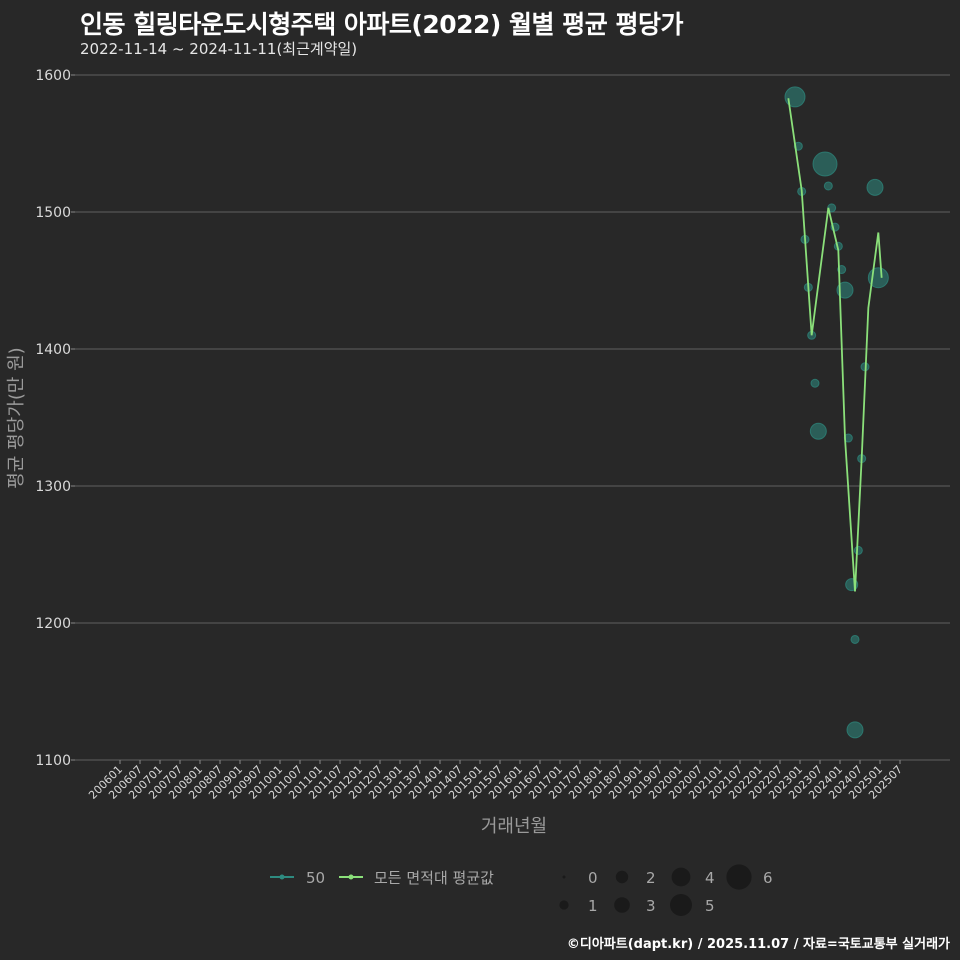 The image size is (960, 960). What do you see at coordinates (53, 76) in the screenshot?
I see `y-tick-label: 1600` at bounding box center [53, 76].